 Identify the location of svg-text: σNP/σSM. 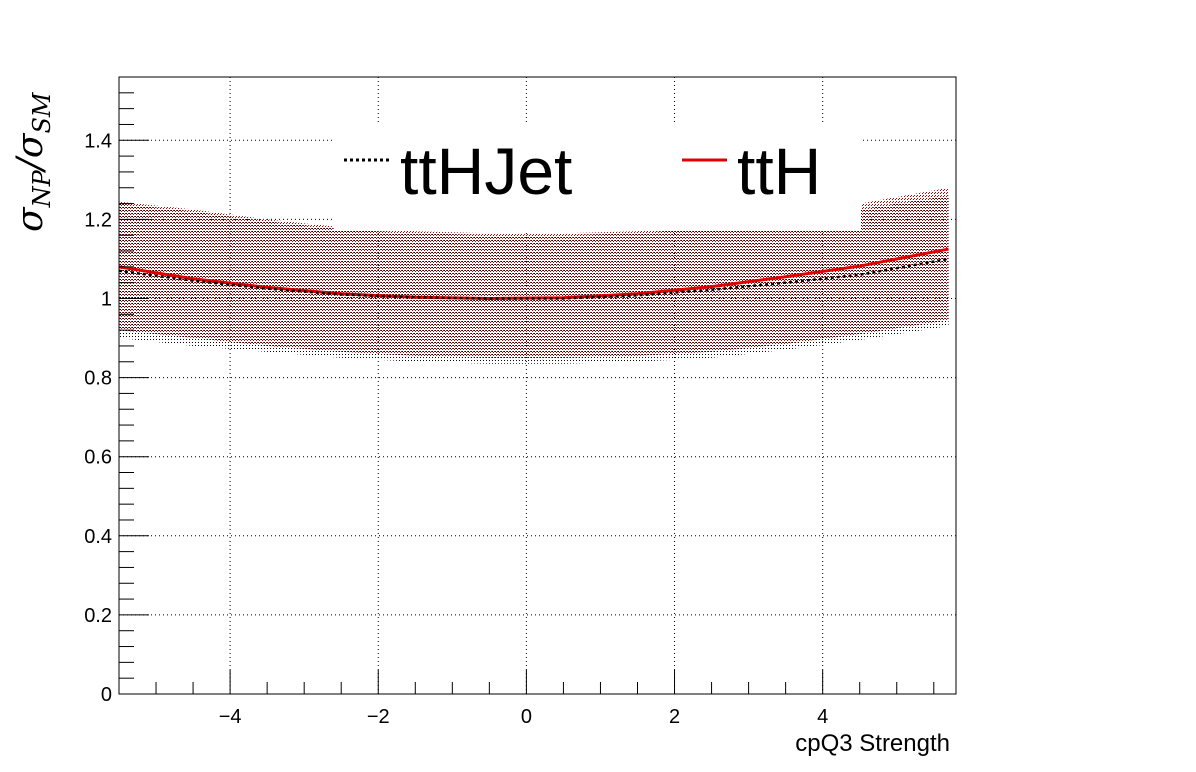
(33, 161).